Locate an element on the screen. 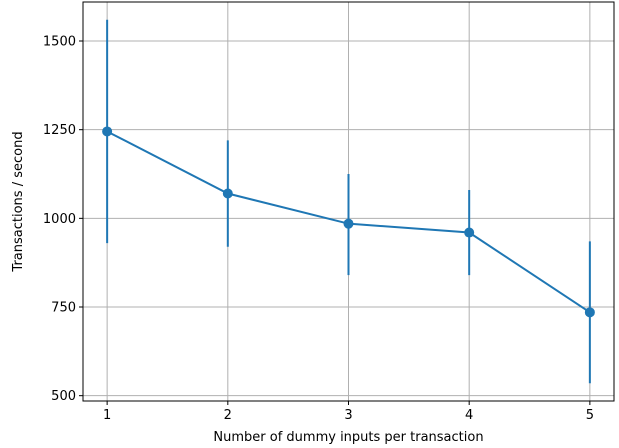 This screenshot has height=448, width=619. x-tick-label: 4 is located at coordinates (469, 415).